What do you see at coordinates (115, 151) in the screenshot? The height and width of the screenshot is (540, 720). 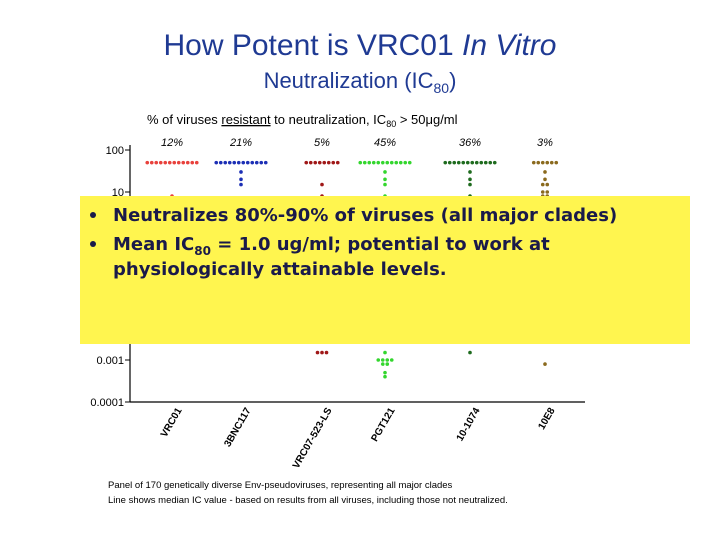 I see `y-tick-label: 100` at bounding box center [115, 151].